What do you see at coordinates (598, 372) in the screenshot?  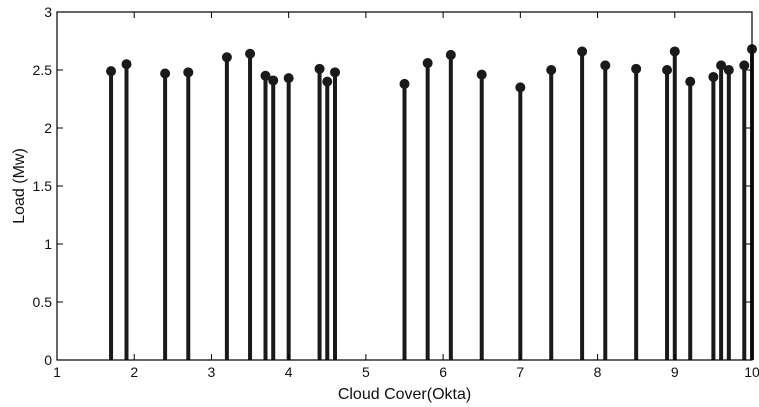 I see `x-tick-label-8: 8` at bounding box center [598, 372].